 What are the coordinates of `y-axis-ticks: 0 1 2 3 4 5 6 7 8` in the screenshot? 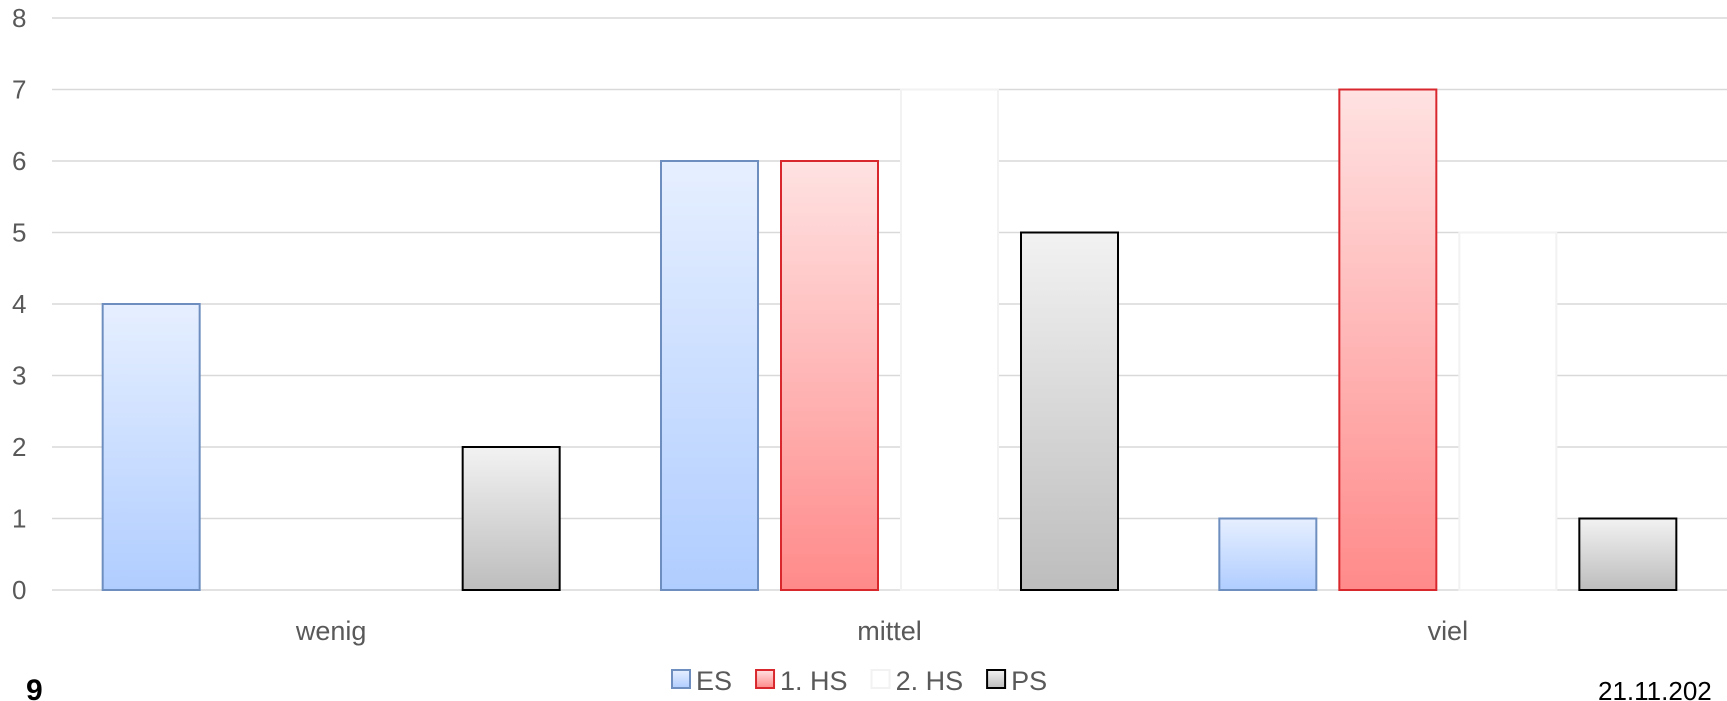 It's located at (19, 304).